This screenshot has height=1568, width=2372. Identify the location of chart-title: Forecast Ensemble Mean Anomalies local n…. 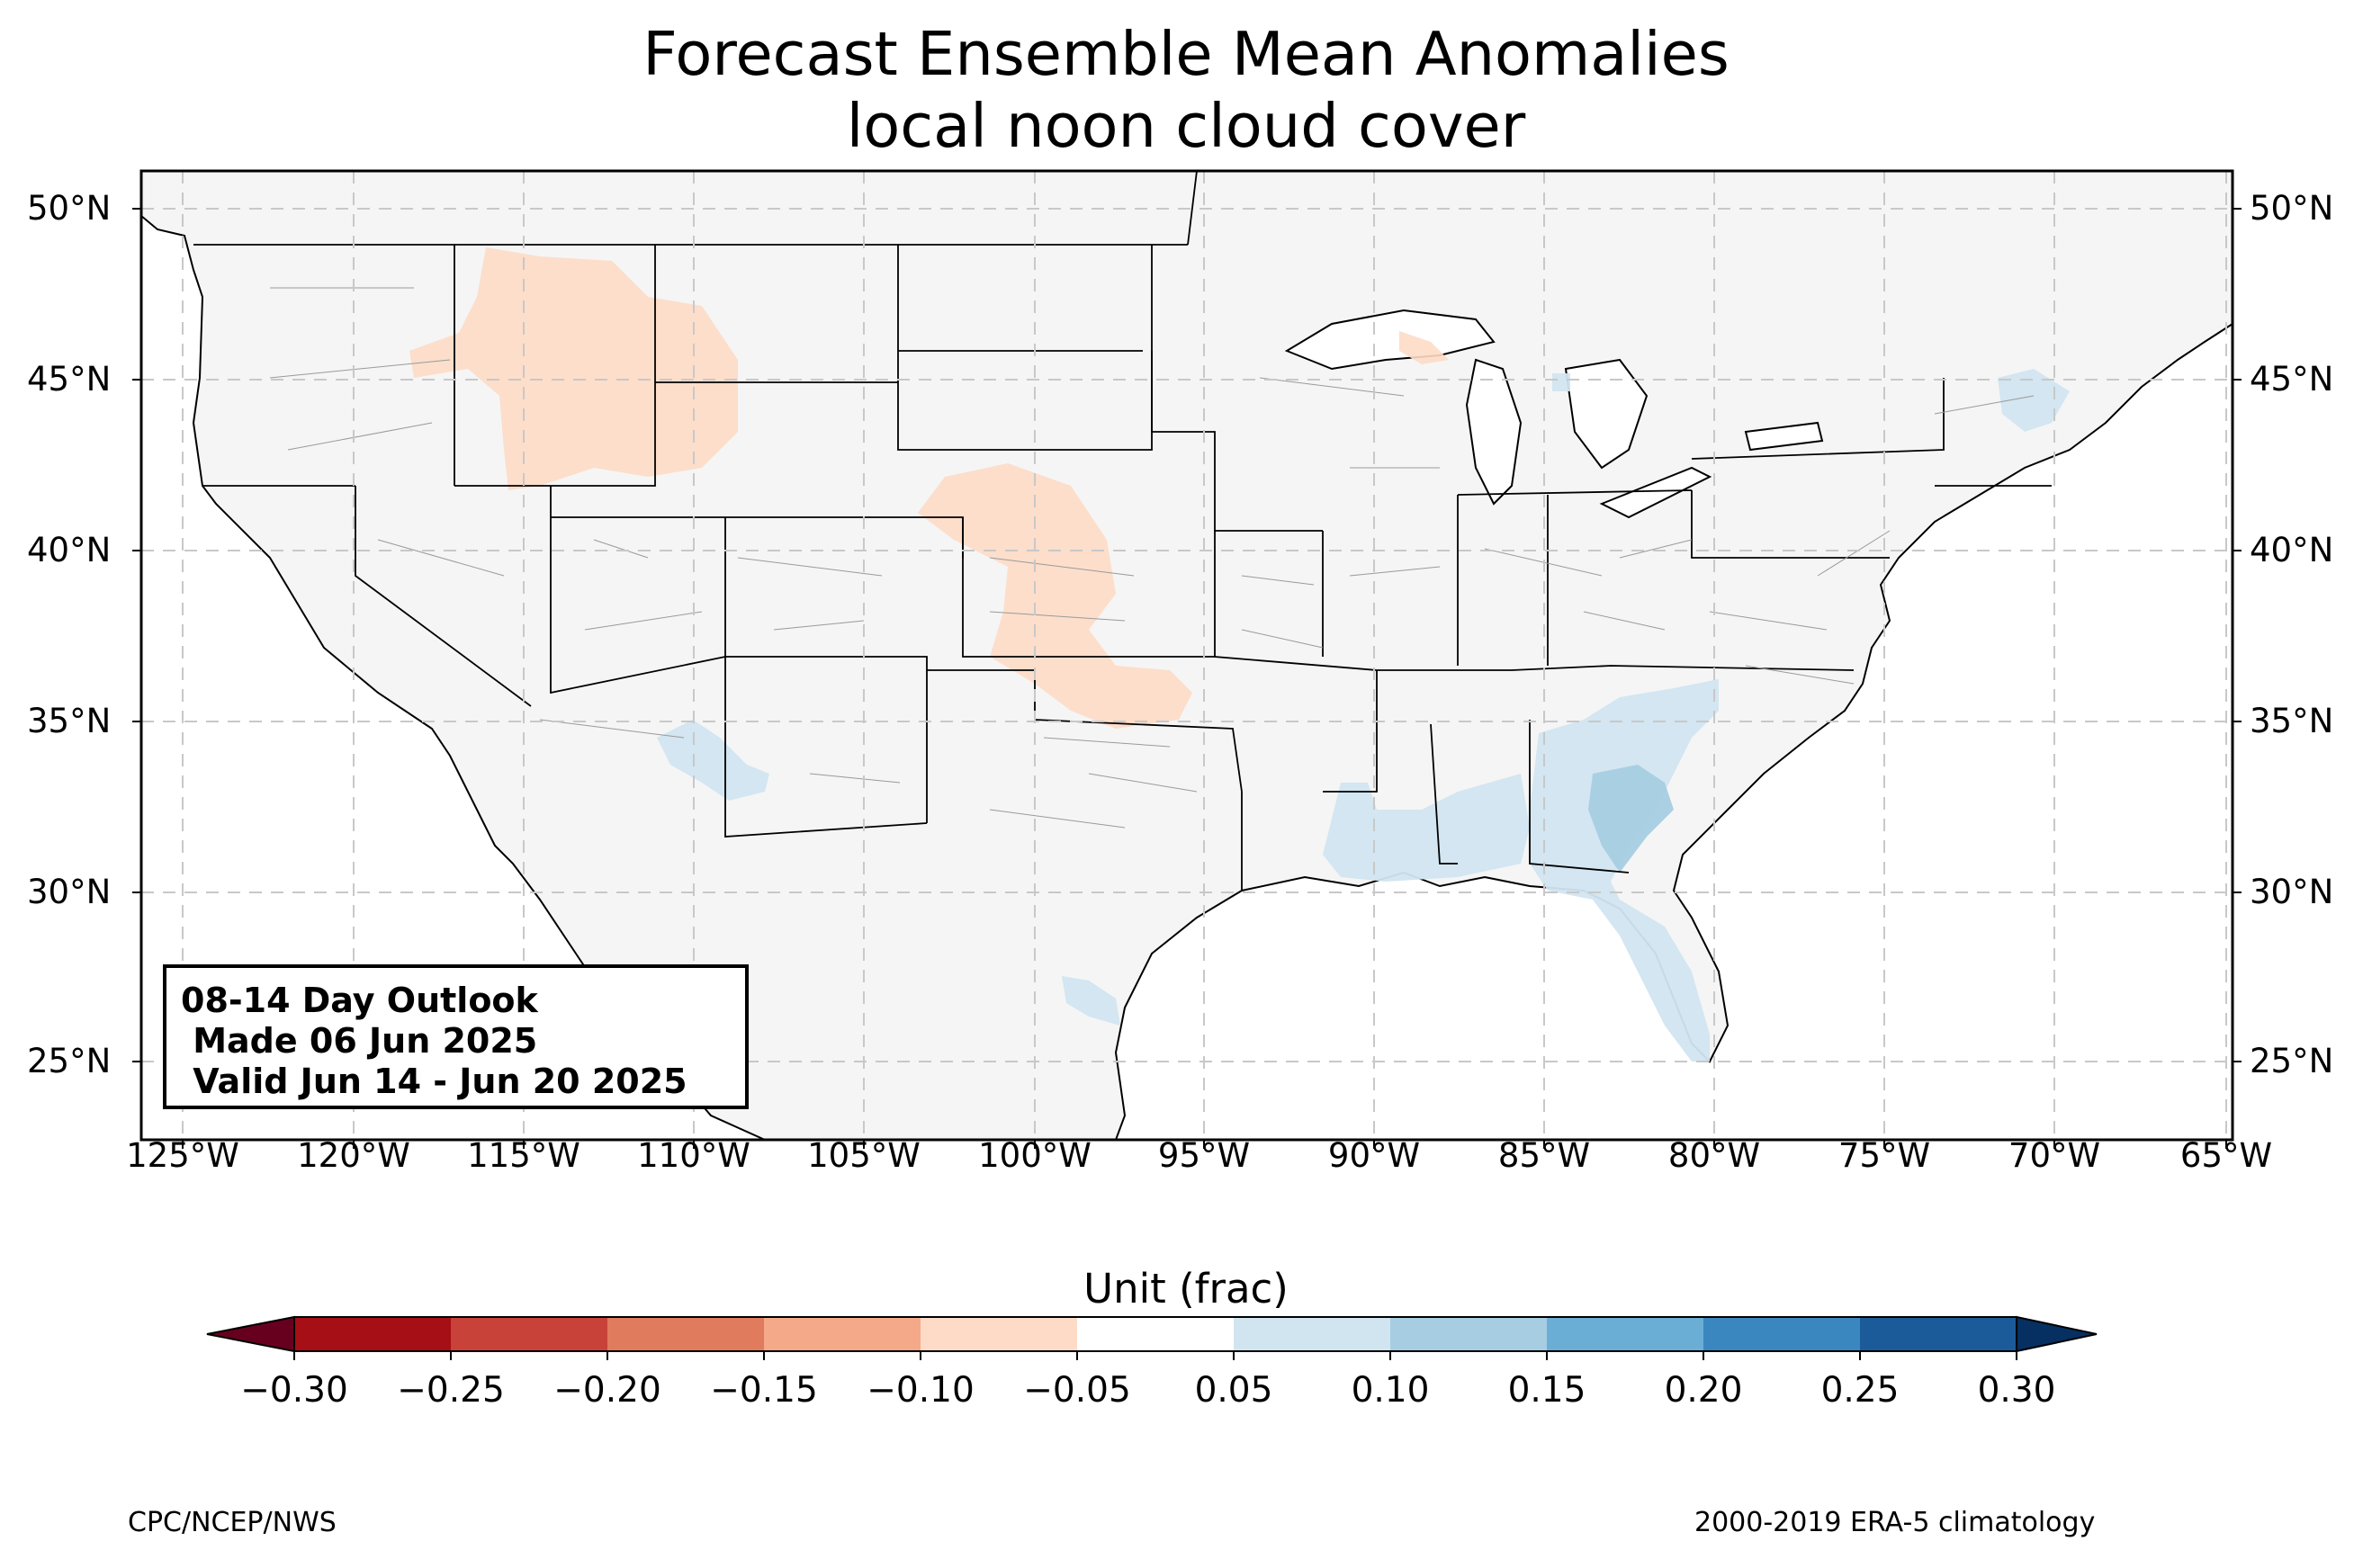
(1186, 90).